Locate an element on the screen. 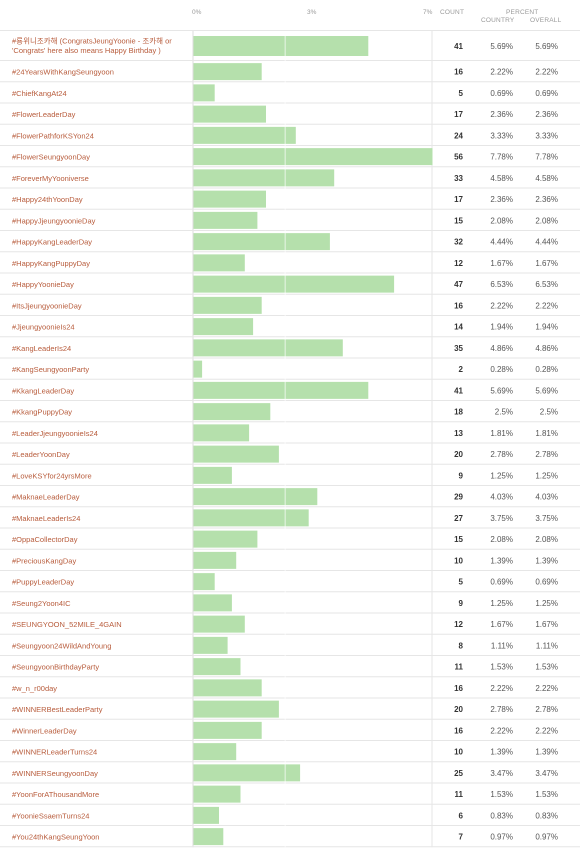  count-value: 24 is located at coordinates (458, 135).